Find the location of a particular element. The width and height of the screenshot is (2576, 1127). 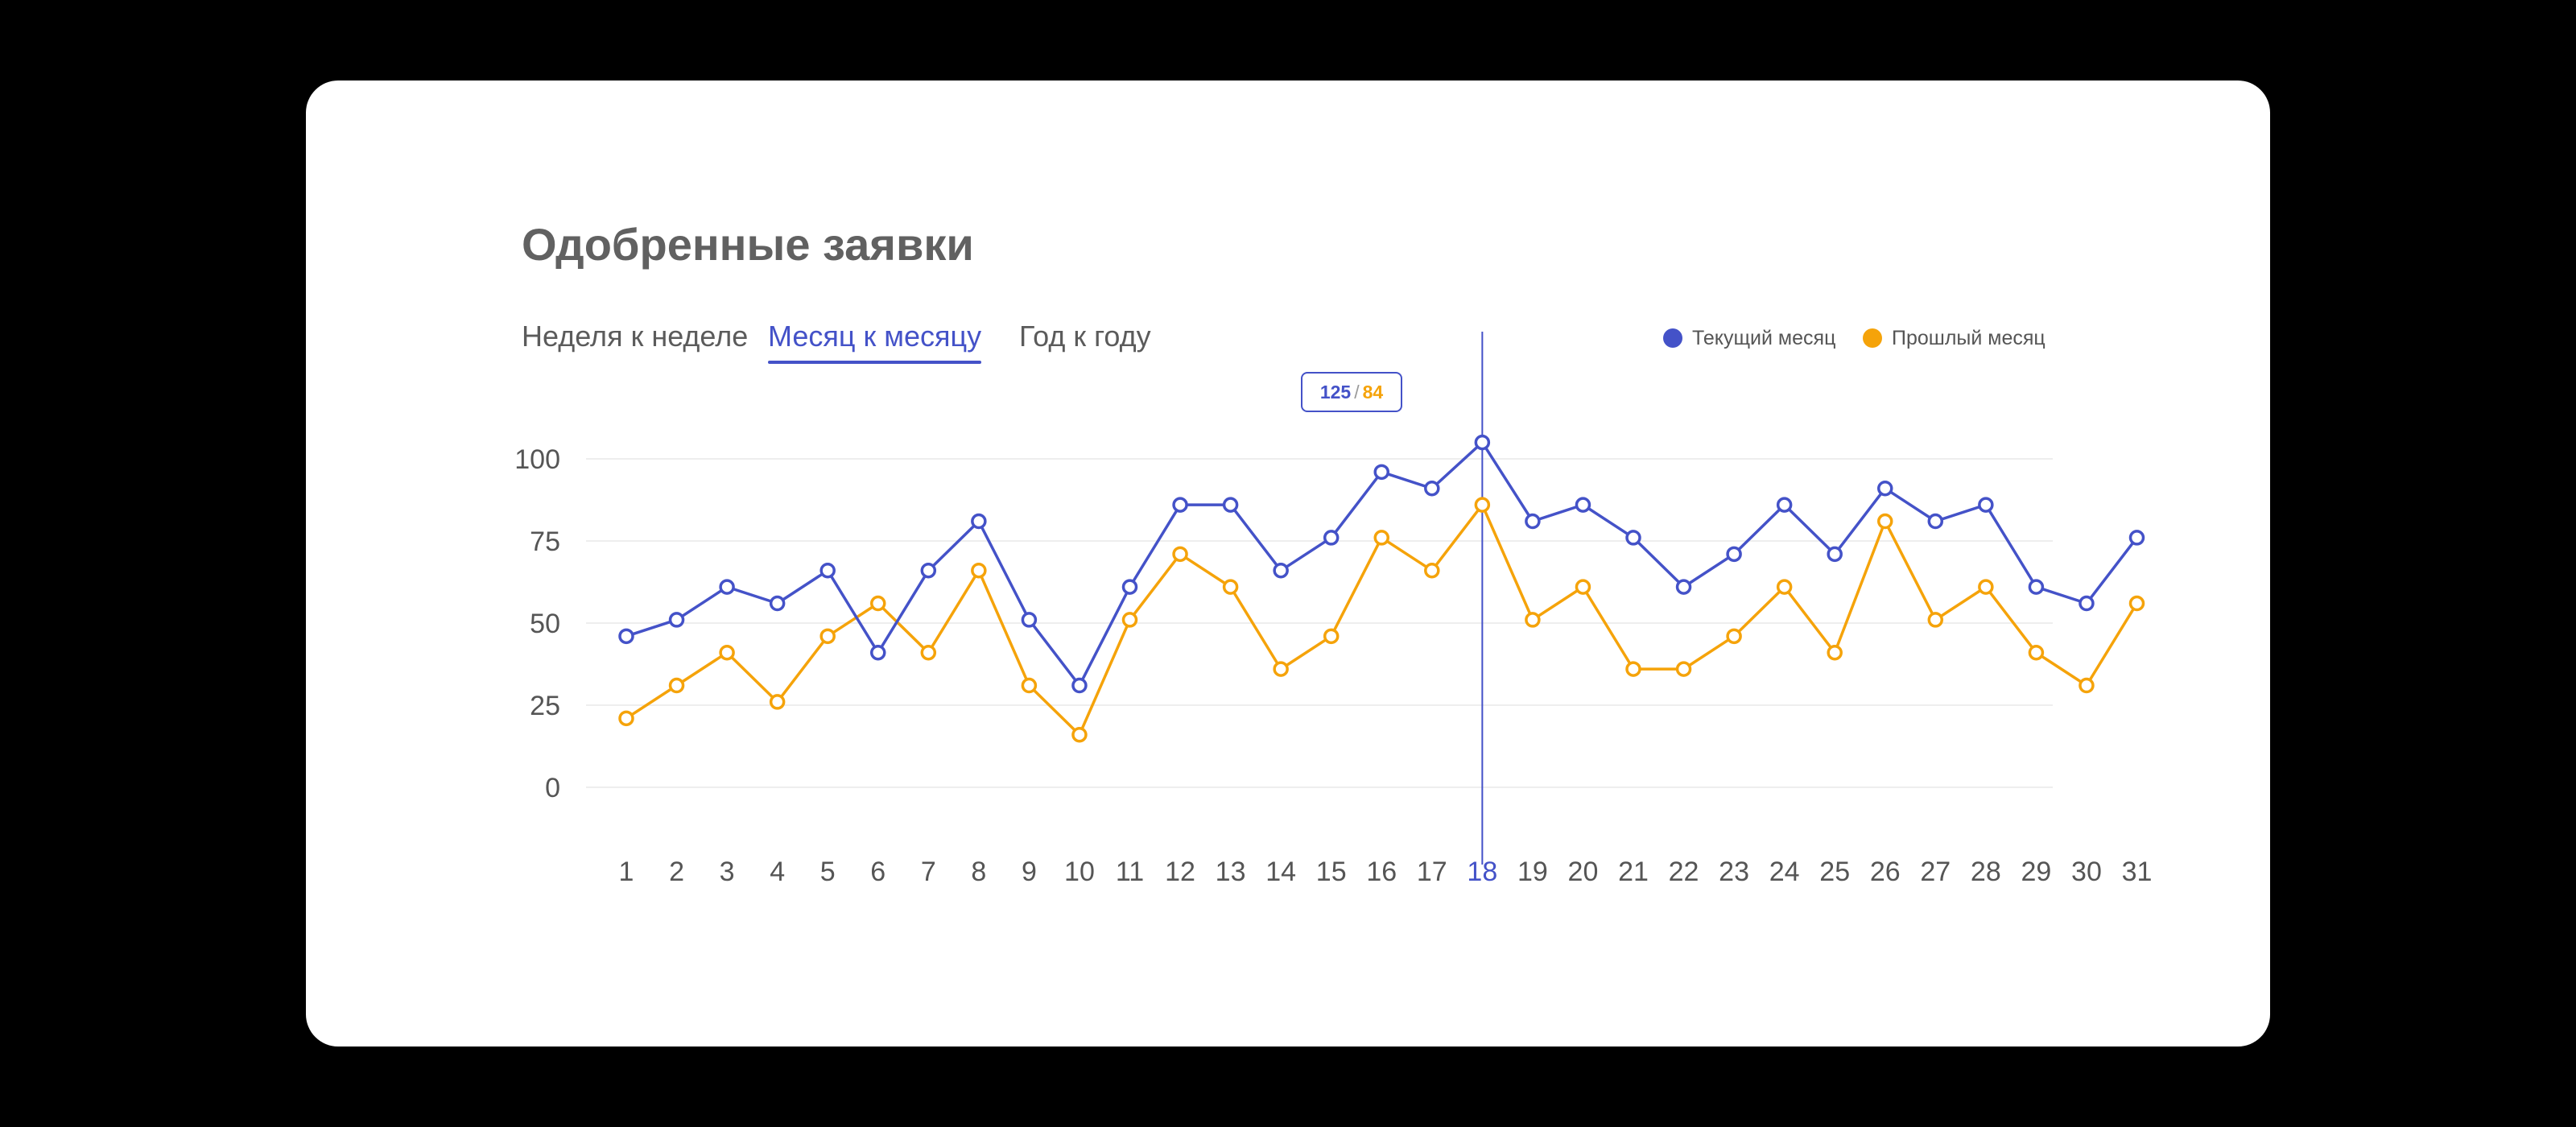

x-tick-label: 16 is located at coordinates (1381, 872).